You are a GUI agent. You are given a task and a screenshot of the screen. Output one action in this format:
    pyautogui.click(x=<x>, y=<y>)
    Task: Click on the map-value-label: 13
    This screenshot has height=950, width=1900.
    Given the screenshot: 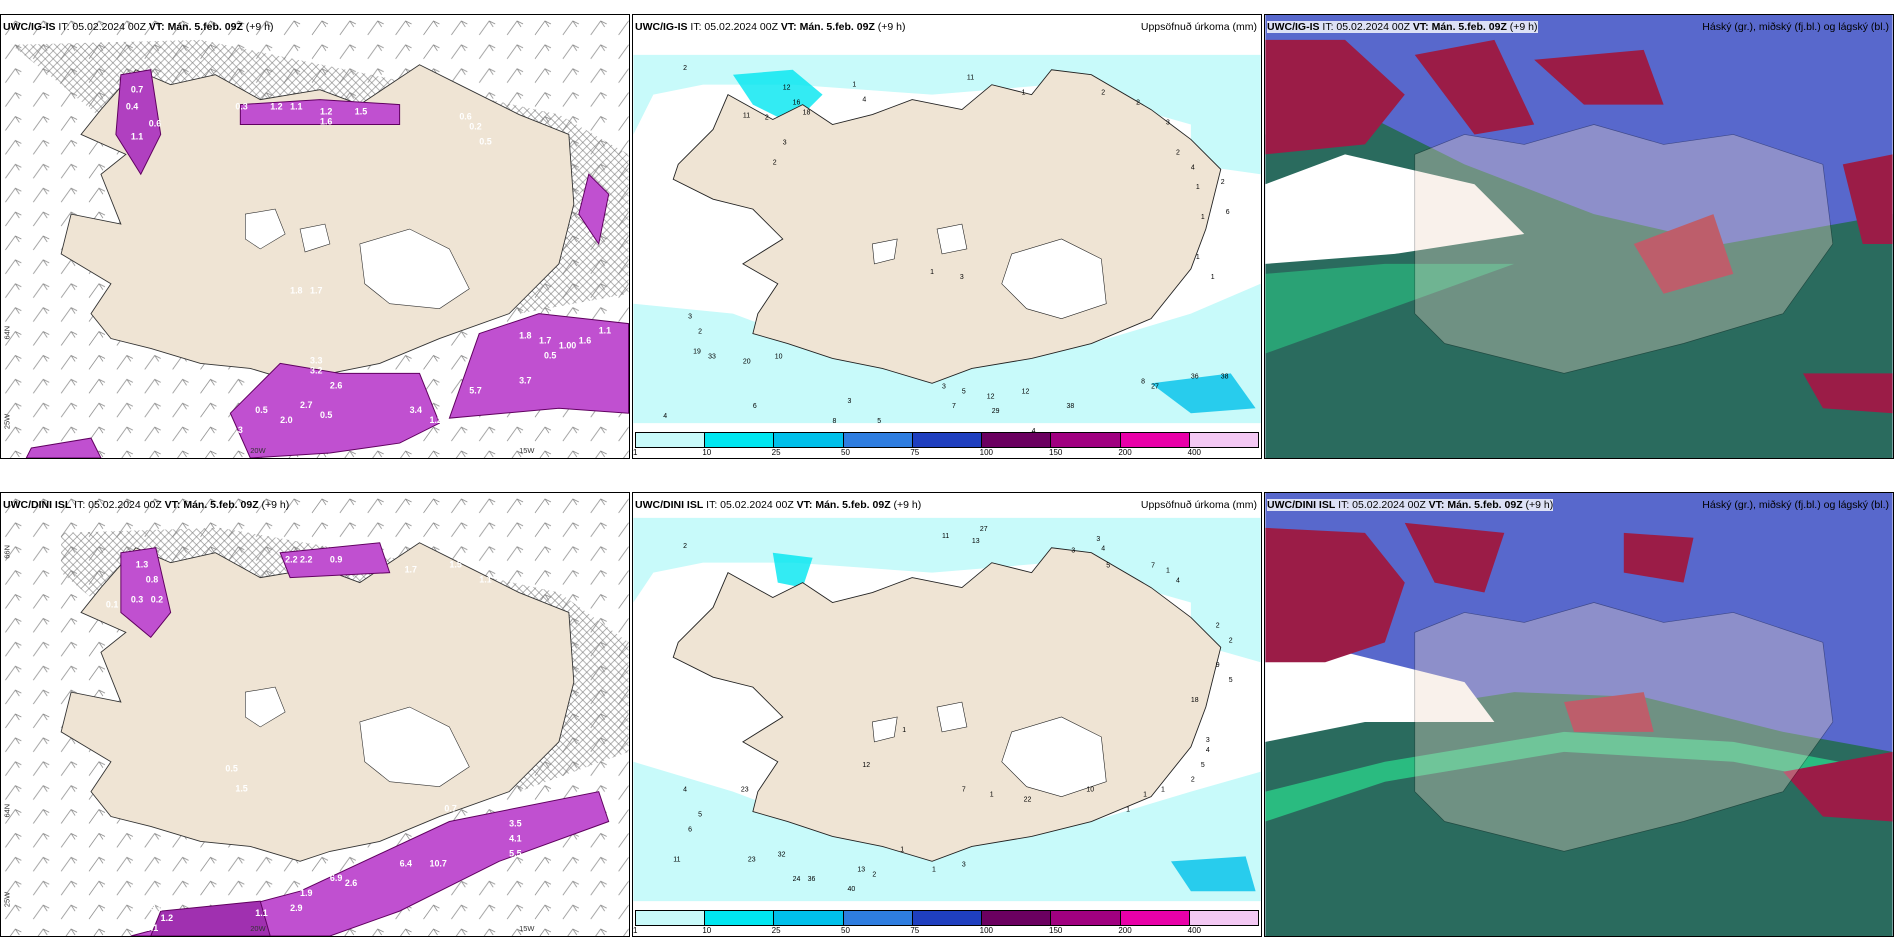 What is the action you would take?
    pyautogui.click(x=861, y=869)
    